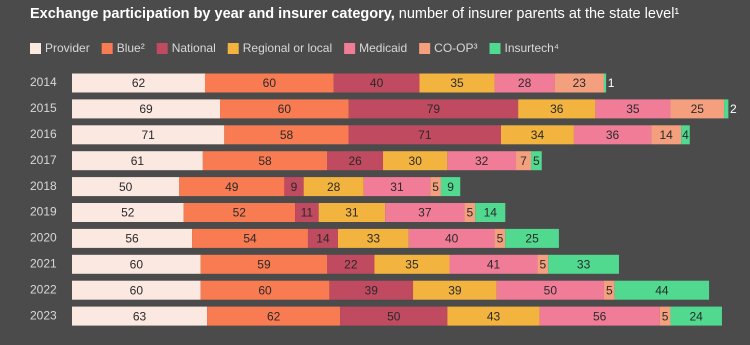 The width and height of the screenshot is (750, 345). Describe the element at coordinates (43, 134) in the screenshot. I see `category-label: 2016` at that location.